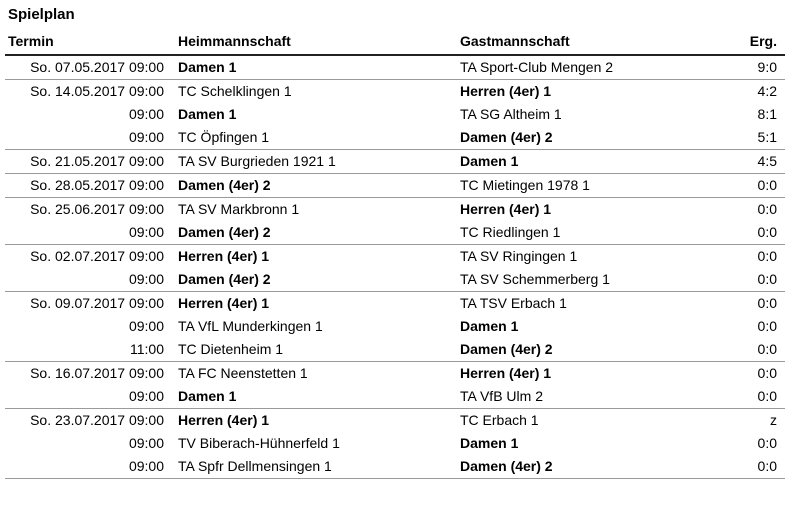 The image size is (800, 505). I want to click on column-header-ergebnis: Erg., so click(752, 43).